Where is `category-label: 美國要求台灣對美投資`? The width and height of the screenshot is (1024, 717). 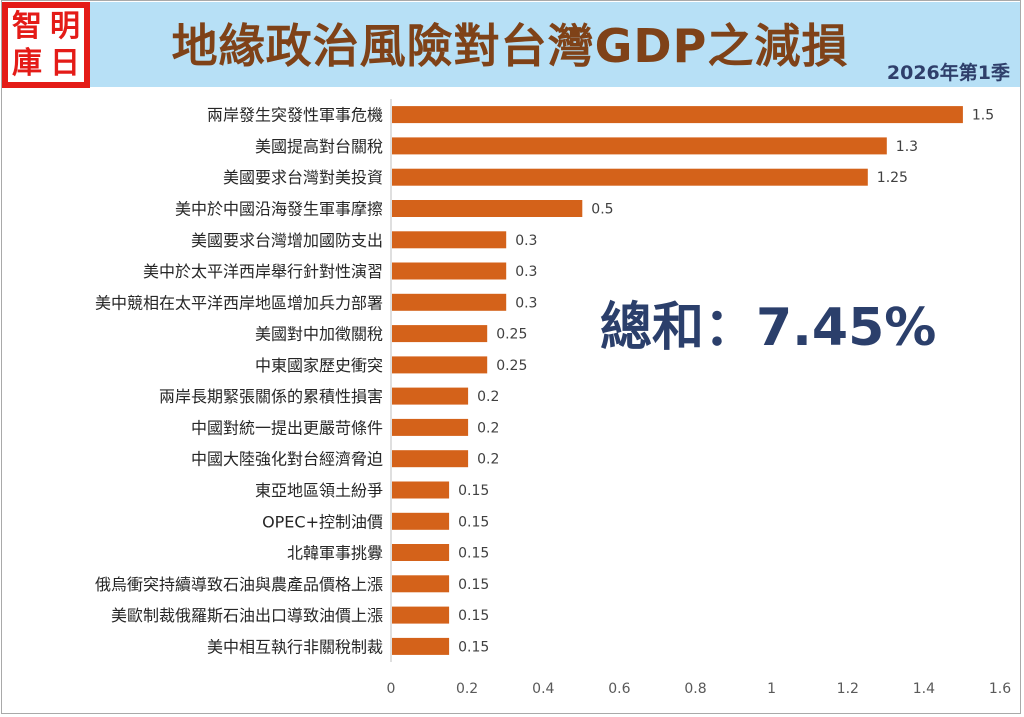 category-label: 美國要求台灣對美投資 is located at coordinates (303, 177).